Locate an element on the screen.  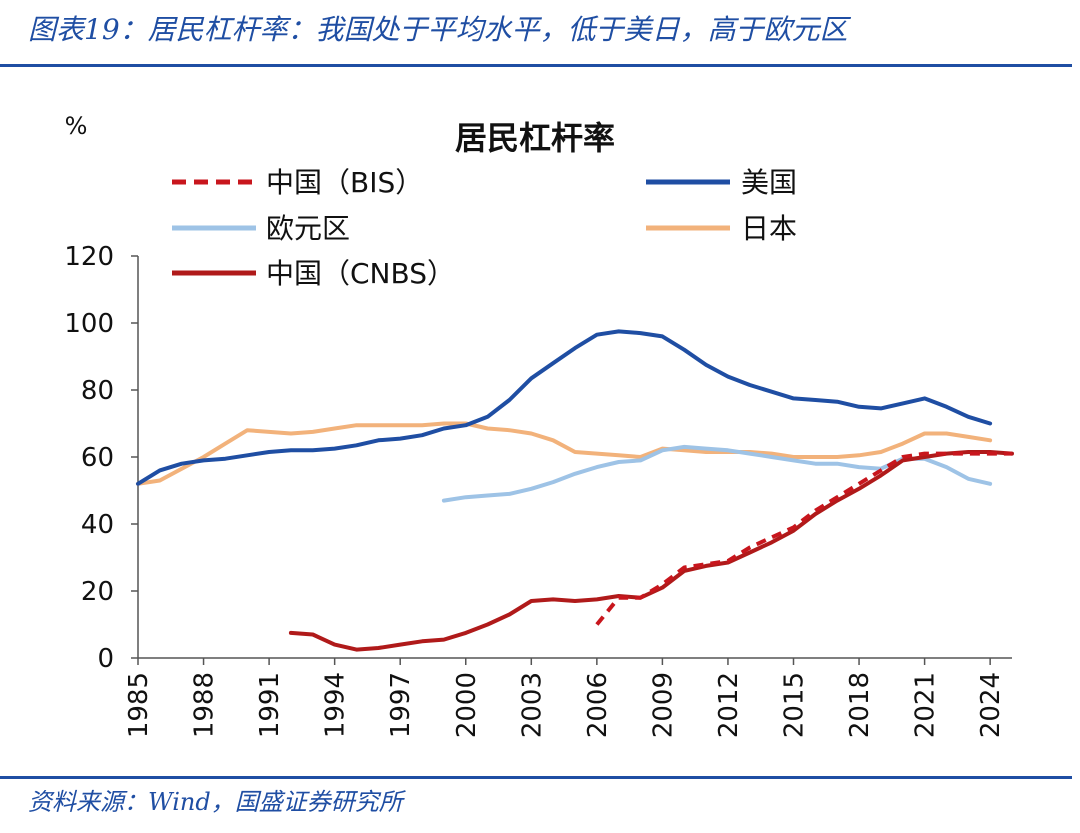
x-tick-label: 2000 is located at coordinates (467, 705).